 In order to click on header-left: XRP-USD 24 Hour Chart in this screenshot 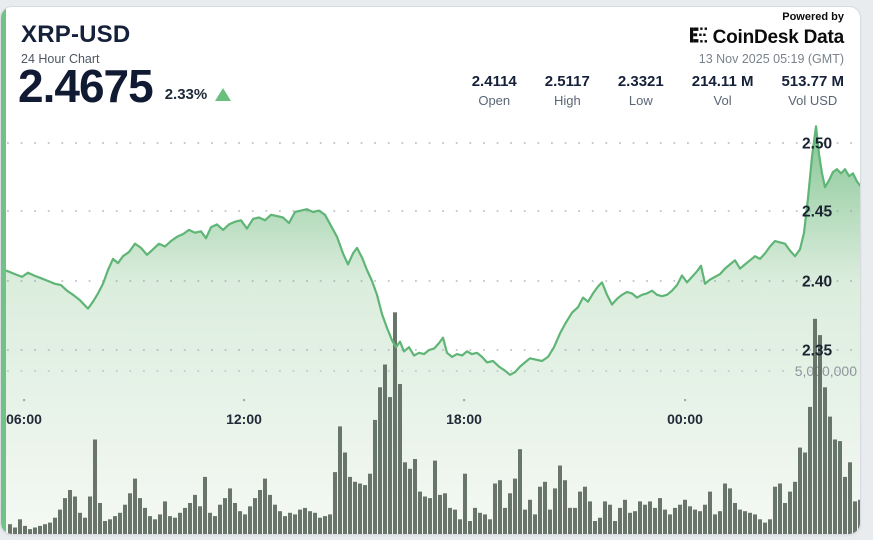, I will do `click(75, 43)`.